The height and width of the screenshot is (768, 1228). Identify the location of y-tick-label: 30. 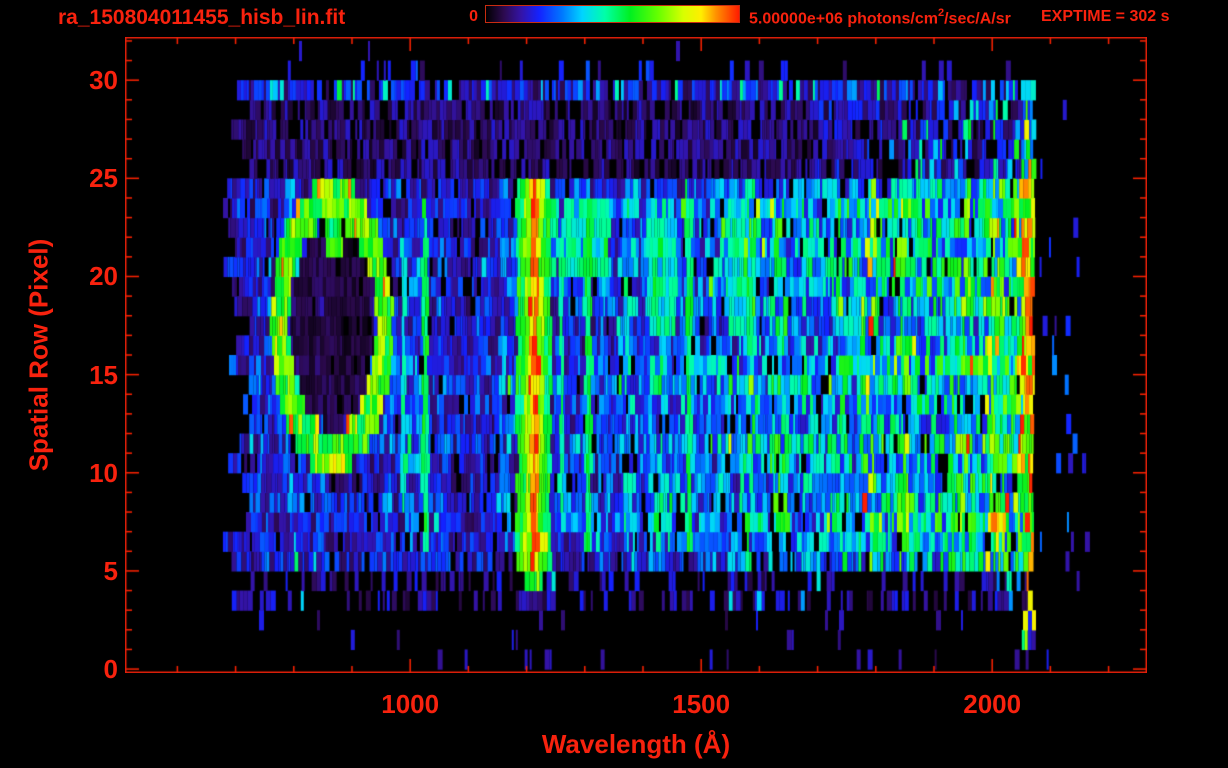
(103, 80).